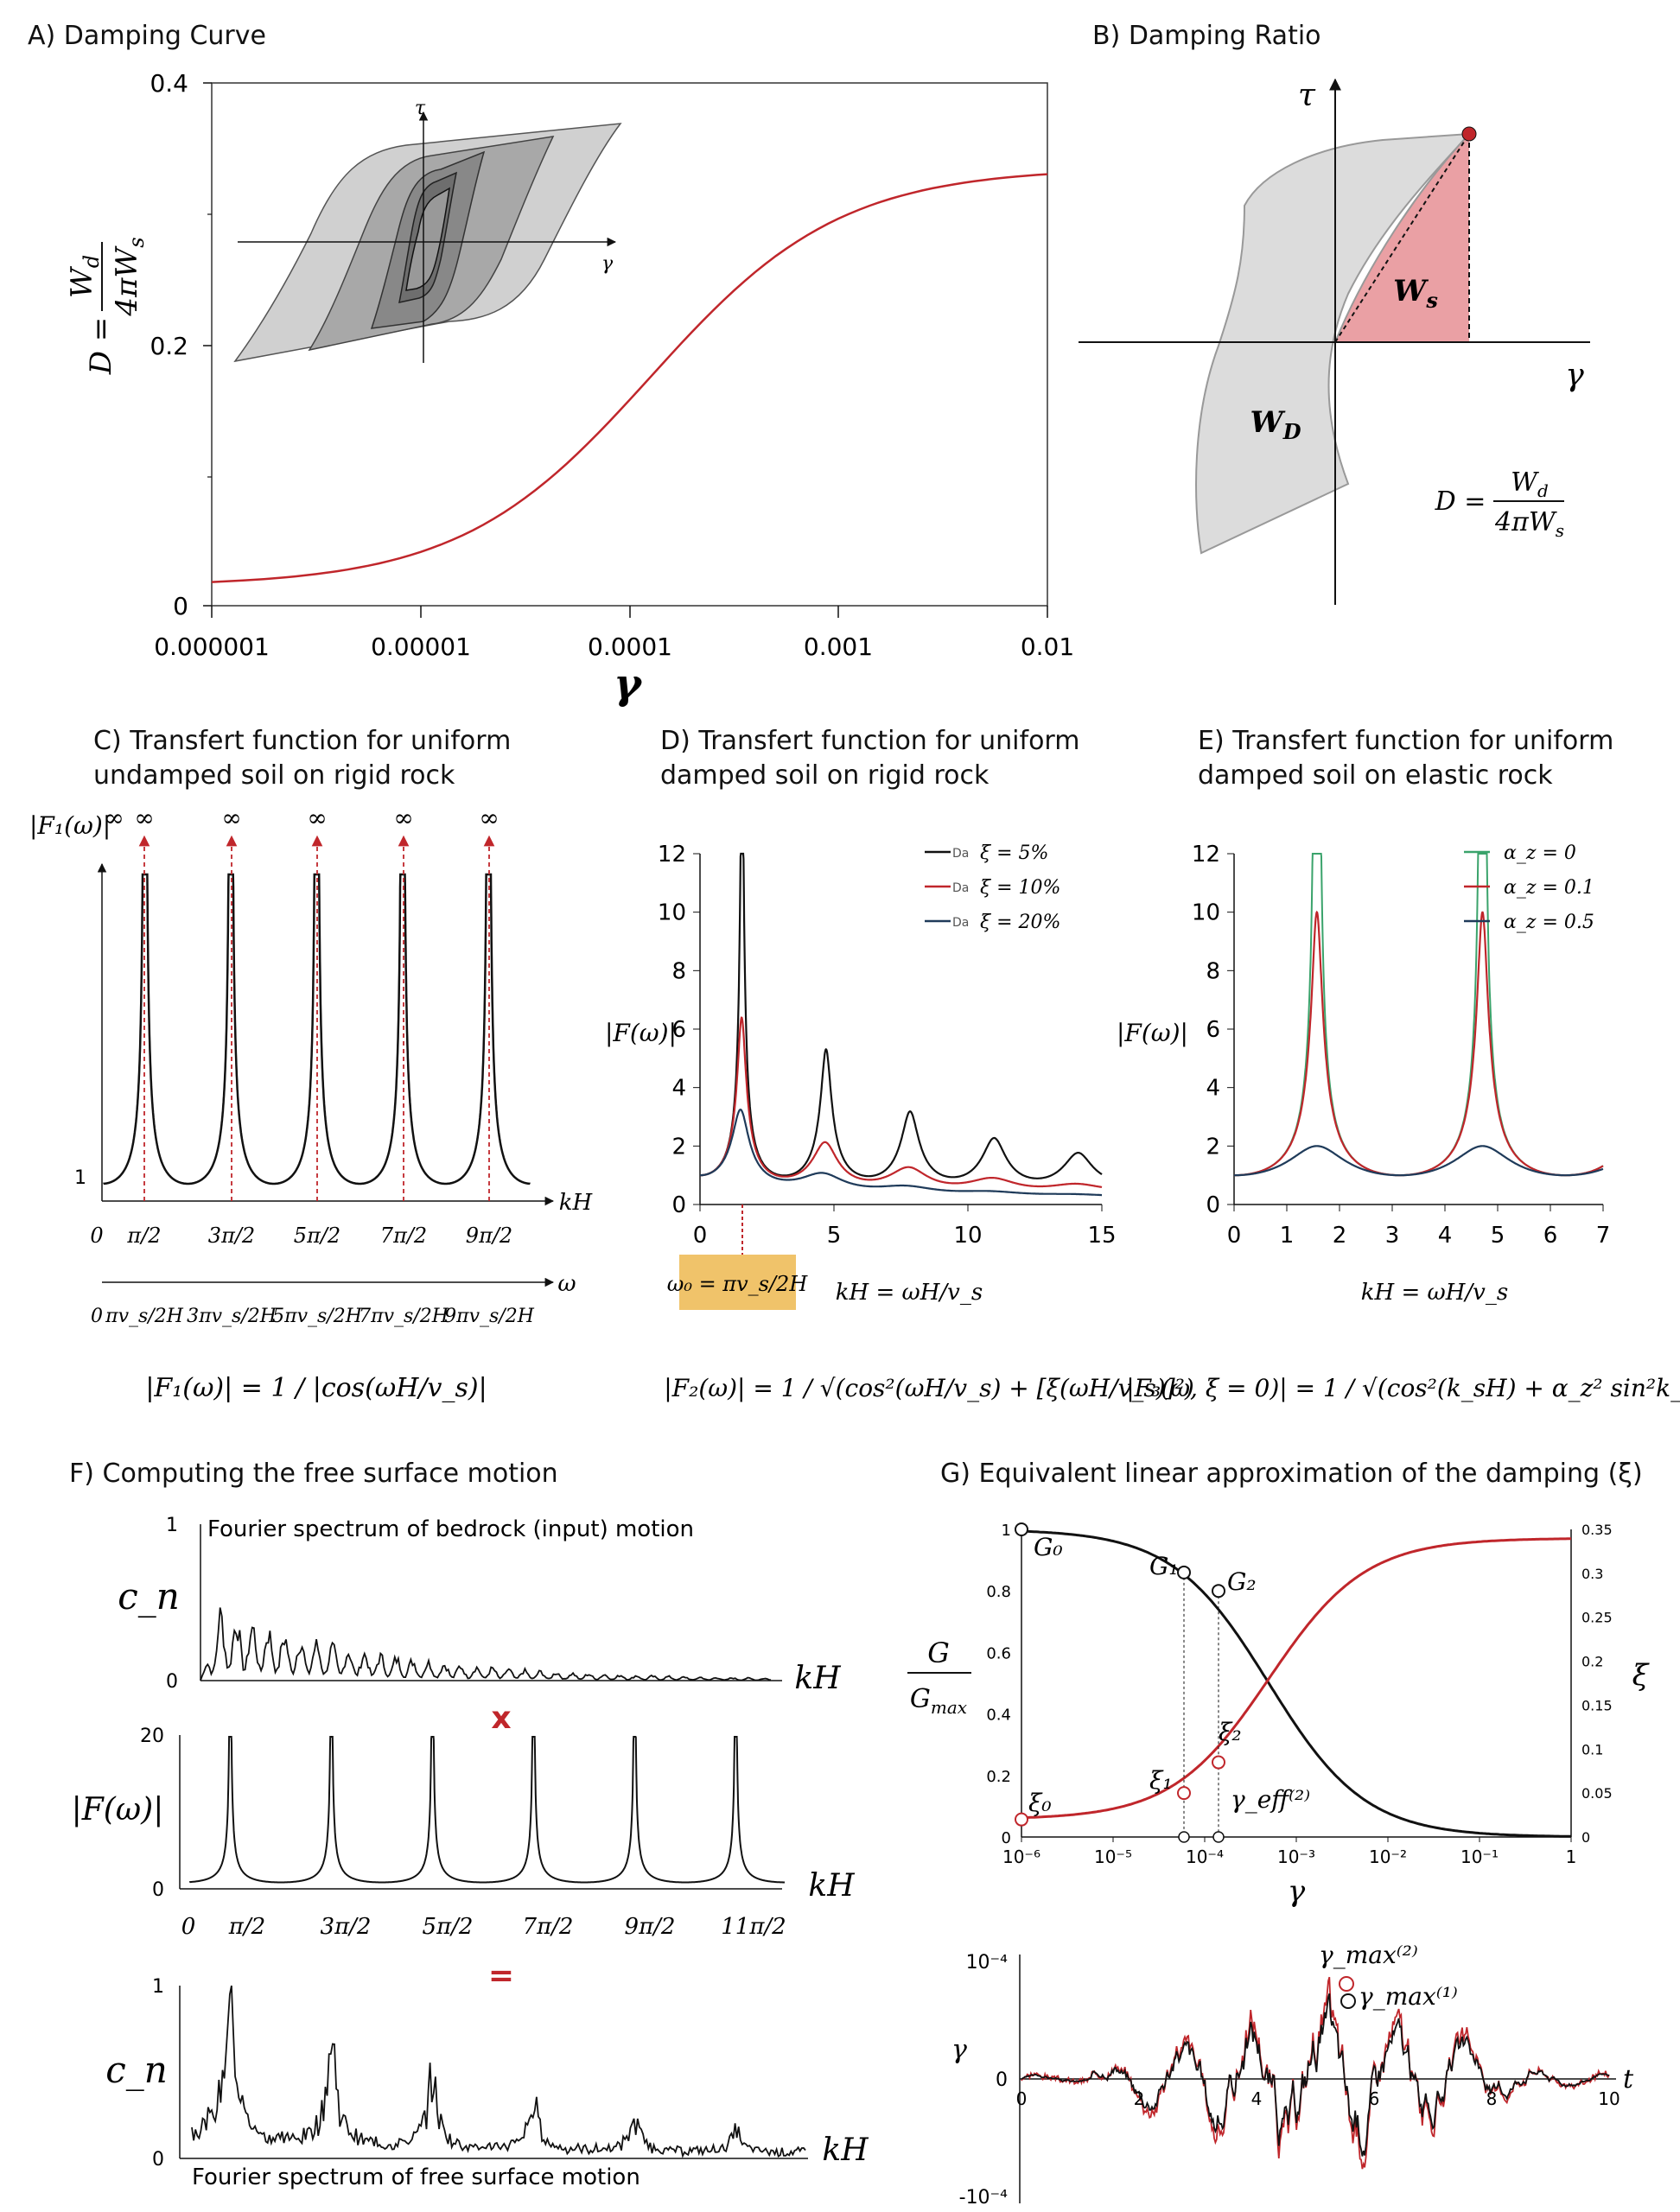 The width and height of the screenshot is (1680, 2212). I want to click on c-kH-tick: 5π/2, so click(317, 1236).